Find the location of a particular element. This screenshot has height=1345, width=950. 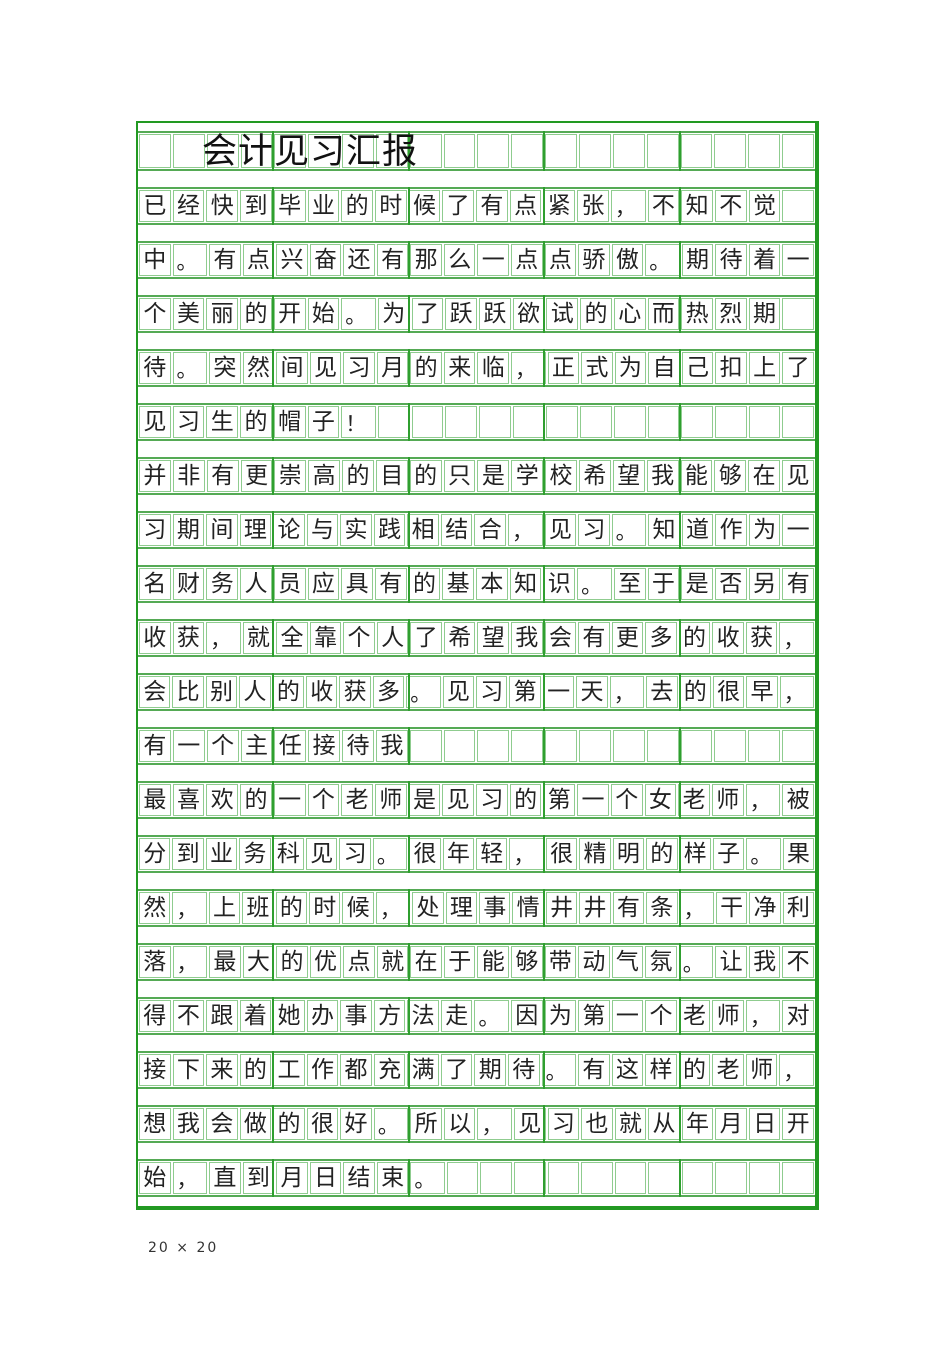

char-cell: 与 is located at coordinates (322, 530).